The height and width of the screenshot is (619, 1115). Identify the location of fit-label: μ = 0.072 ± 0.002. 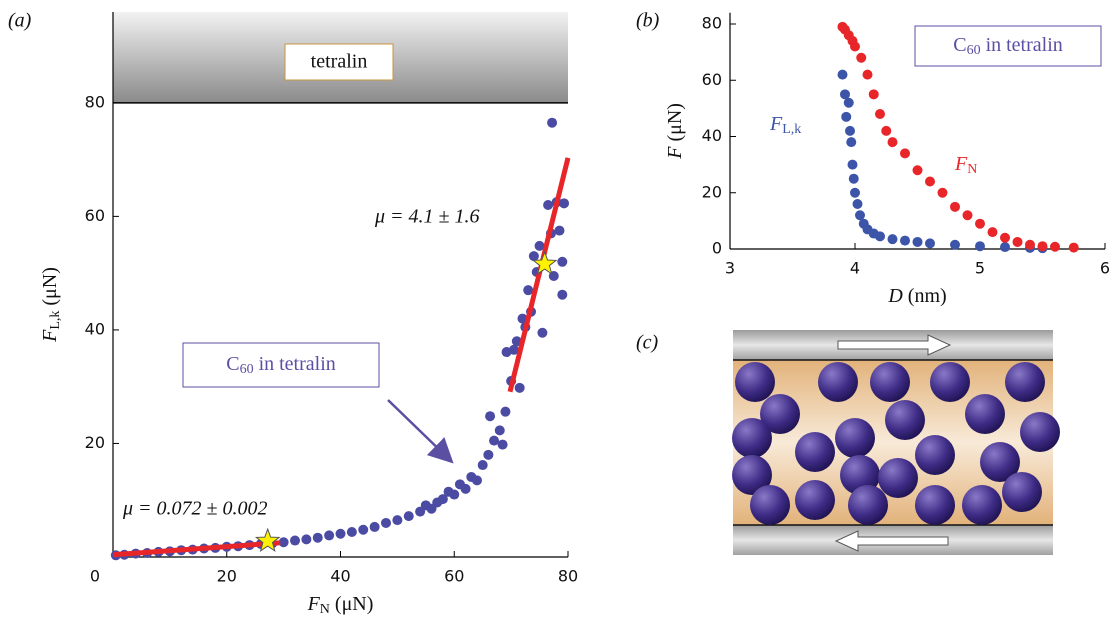
(195, 509).